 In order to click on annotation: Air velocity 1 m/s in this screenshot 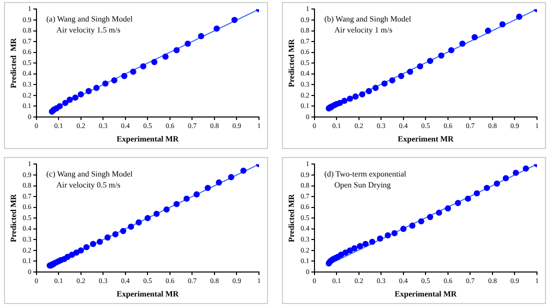, I will do `click(363, 29)`.